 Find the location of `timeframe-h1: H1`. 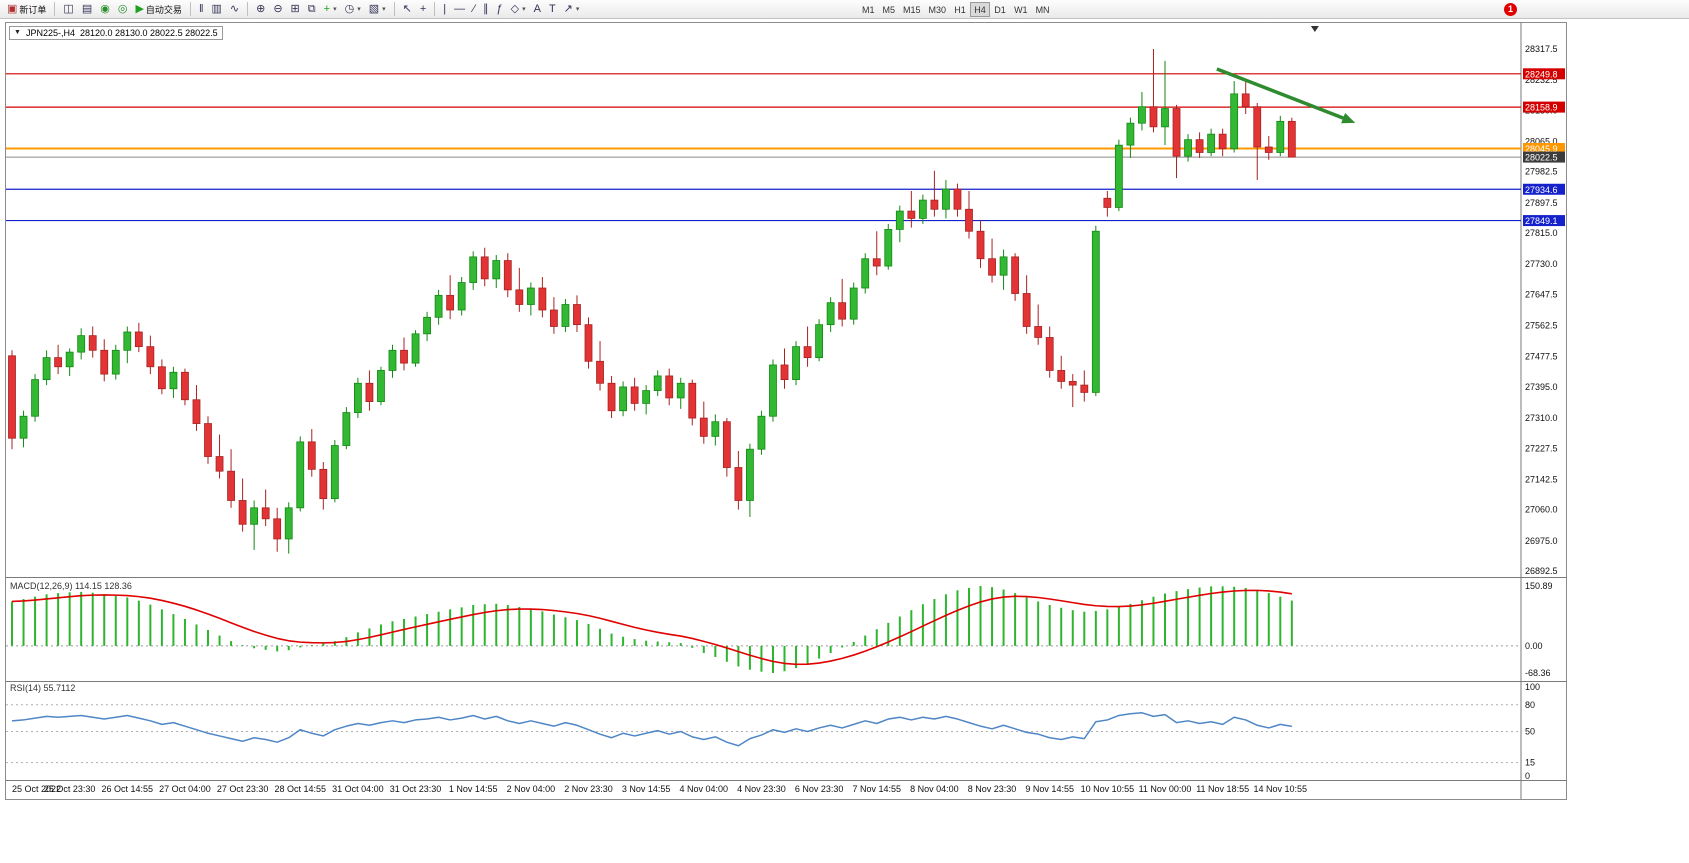

timeframe-h1: H1 is located at coordinates (960, 9).